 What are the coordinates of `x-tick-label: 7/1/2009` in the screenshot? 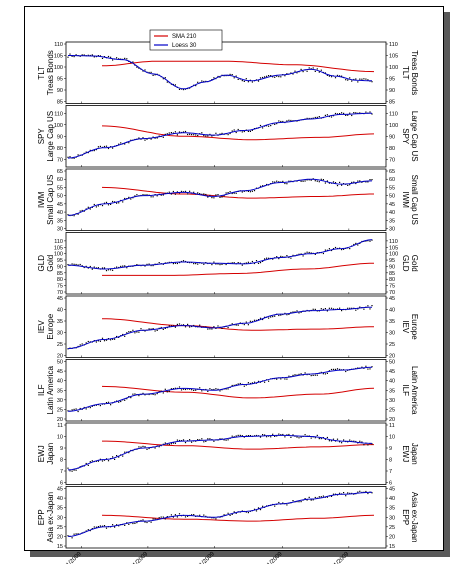 It's located at (205, 557).